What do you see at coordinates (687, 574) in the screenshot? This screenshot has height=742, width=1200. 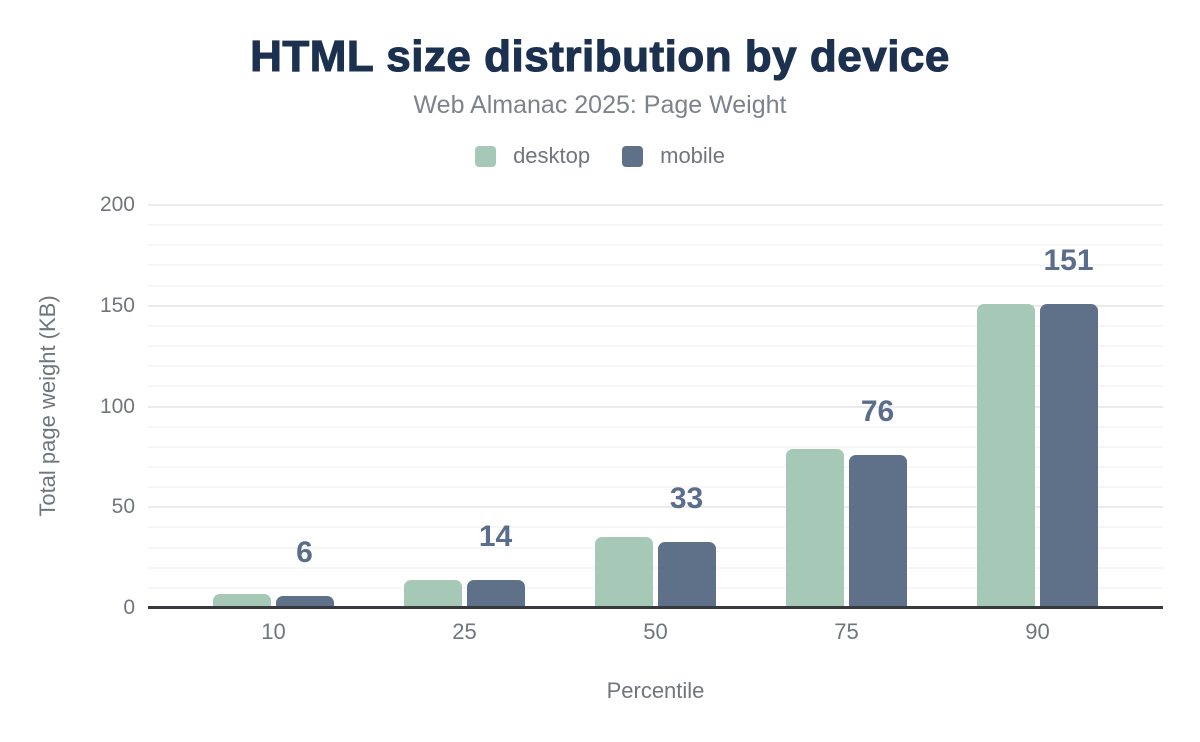 I see `bar-mobile-p50` at bounding box center [687, 574].